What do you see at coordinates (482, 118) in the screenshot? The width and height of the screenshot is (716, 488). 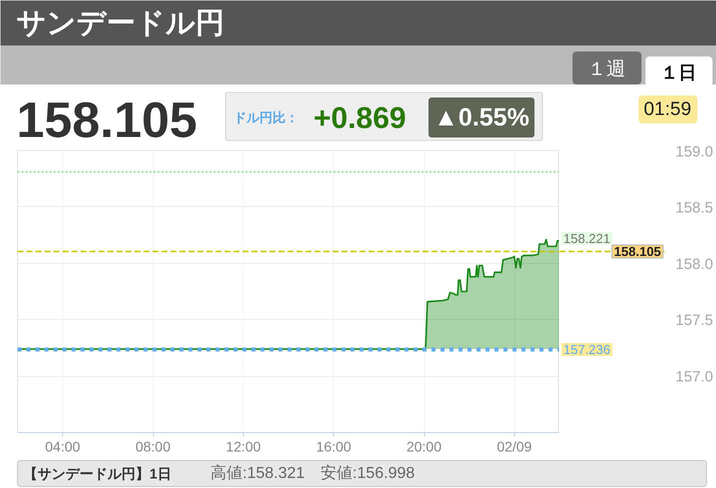 I see `text: ▲0.55%` at bounding box center [482, 118].